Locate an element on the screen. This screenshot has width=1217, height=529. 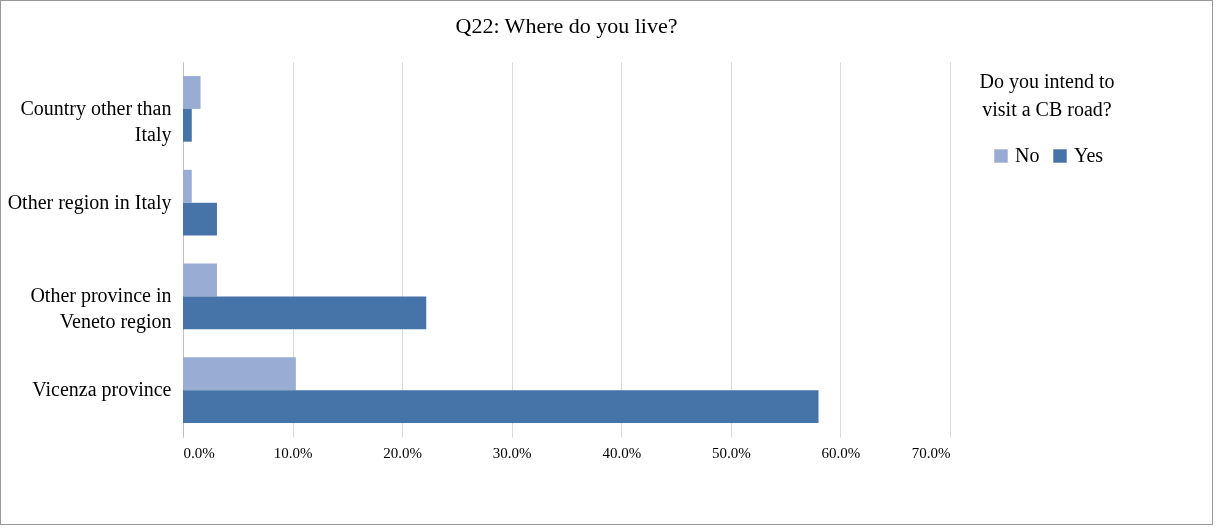
x-tick-label: 10.0% is located at coordinates (293, 452).